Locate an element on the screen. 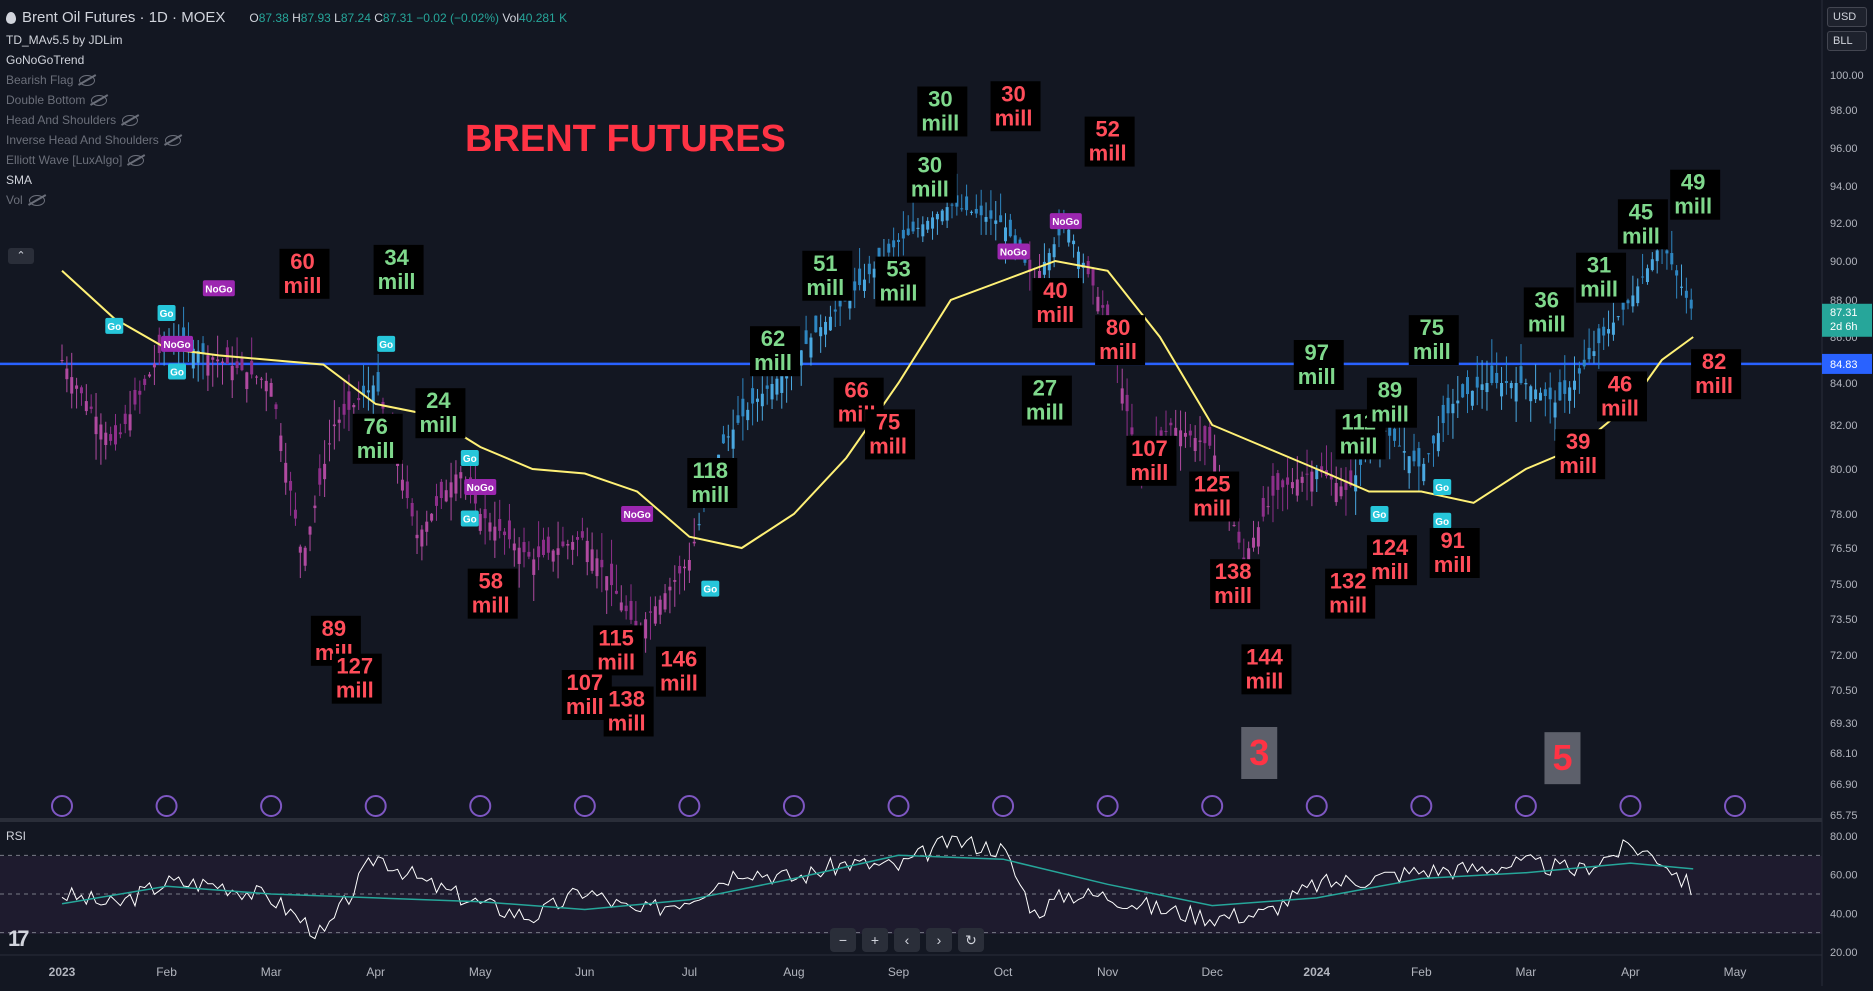 The width and height of the screenshot is (1873, 991). zoom-out-button: − is located at coordinates (843, 940).